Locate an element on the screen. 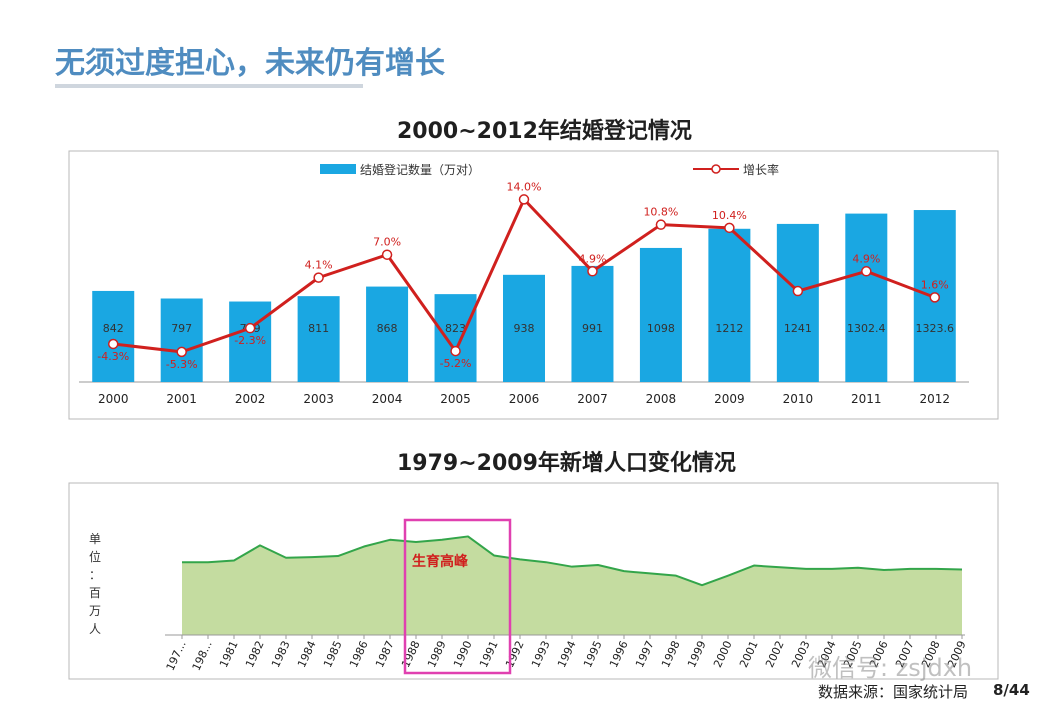 The width and height of the screenshot is (1058, 720). growth-rate-label: 4.1% is located at coordinates (319, 265).